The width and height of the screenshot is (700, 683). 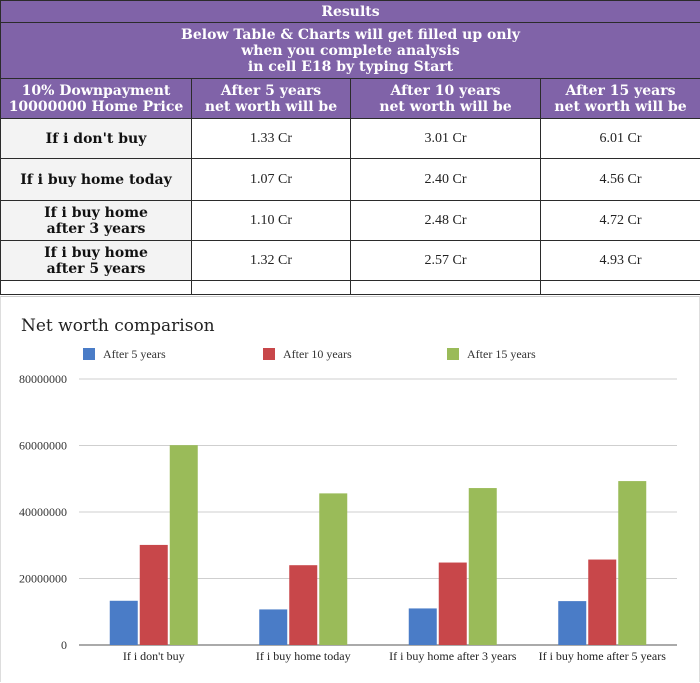 What do you see at coordinates (501, 354) in the screenshot?
I see `legend-label: After 15 years` at bounding box center [501, 354].